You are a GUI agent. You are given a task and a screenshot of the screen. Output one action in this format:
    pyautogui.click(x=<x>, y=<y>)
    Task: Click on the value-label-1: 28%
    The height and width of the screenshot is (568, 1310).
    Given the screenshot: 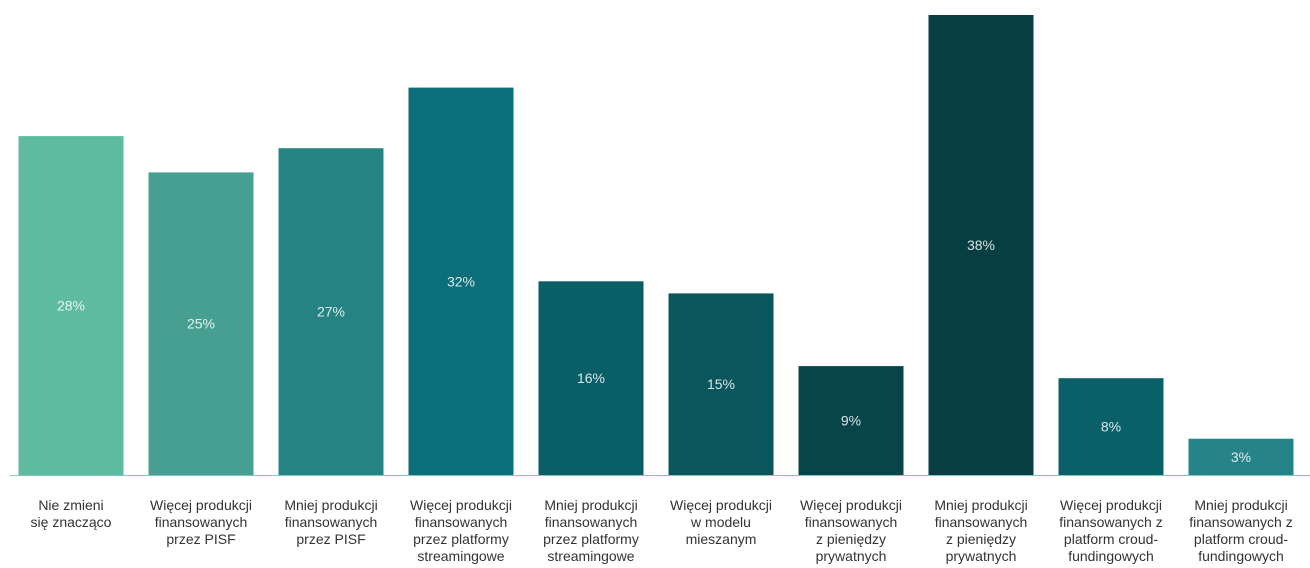 What is the action you would take?
    pyautogui.click(x=71, y=306)
    